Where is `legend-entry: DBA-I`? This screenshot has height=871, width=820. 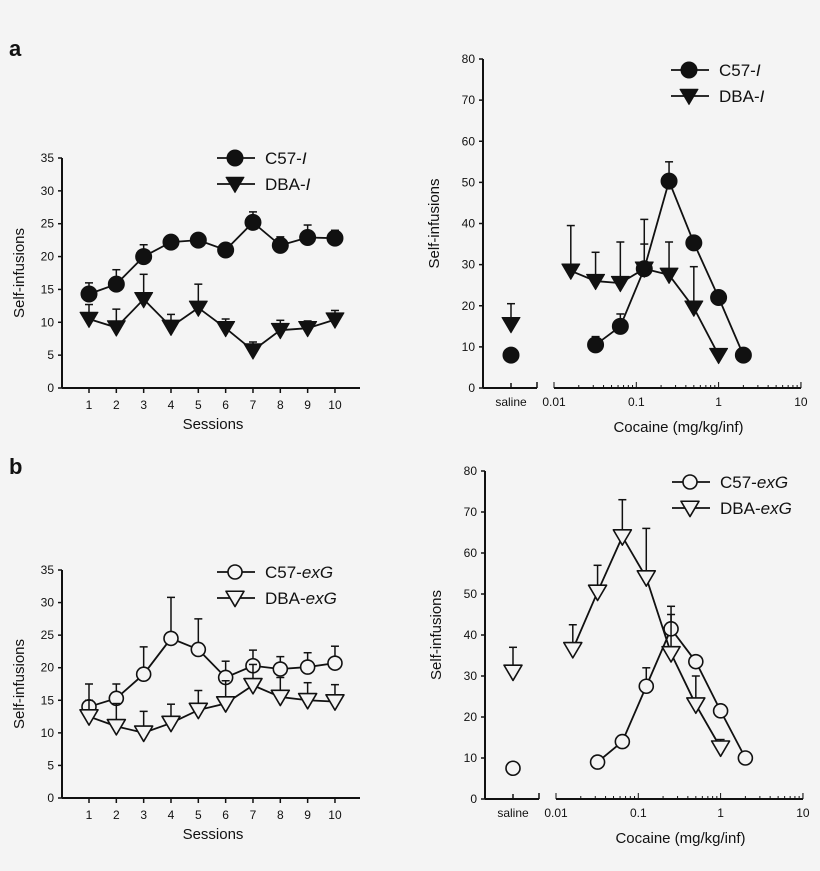 legend-entry: DBA-I is located at coordinates (264, 184).